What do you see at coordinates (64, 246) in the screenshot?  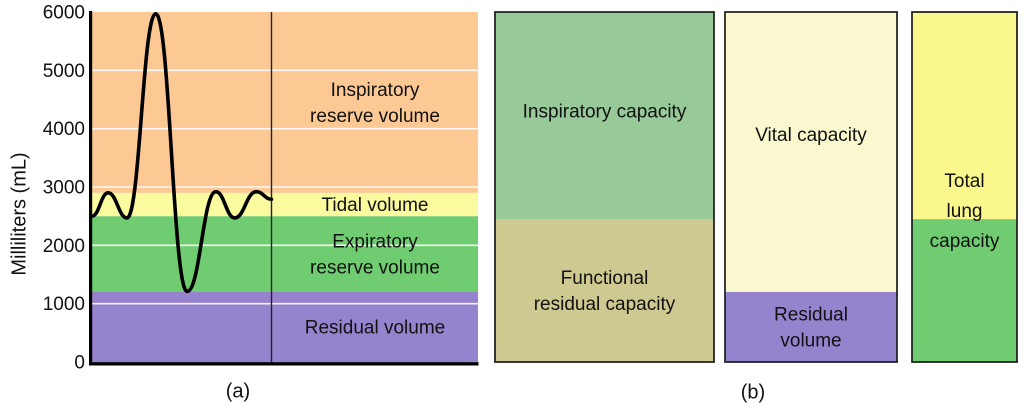 I see `y-tick-label: 2000` at bounding box center [64, 246].